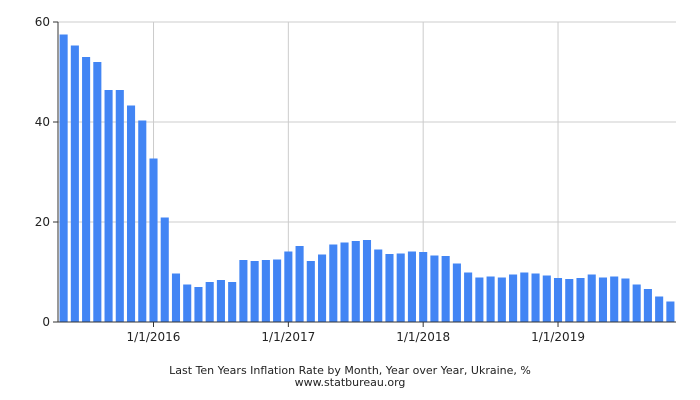 This screenshot has width=700, height=400. What do you see at coordinates (154, 337) in the screenshot?
I see `x-tick-label: 1/1/2016` at bounding box center [154, 337].